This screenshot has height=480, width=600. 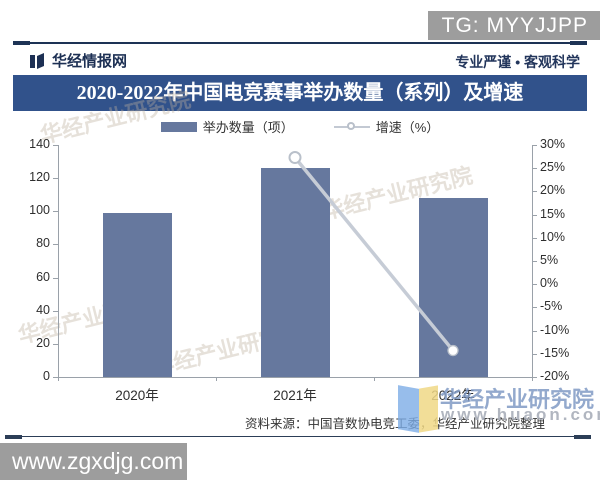 What do you see at coordinates (46, 376) in the screenshot?
I see `y-axis-left-tick-label: 0` at bounding box center [46, 376].